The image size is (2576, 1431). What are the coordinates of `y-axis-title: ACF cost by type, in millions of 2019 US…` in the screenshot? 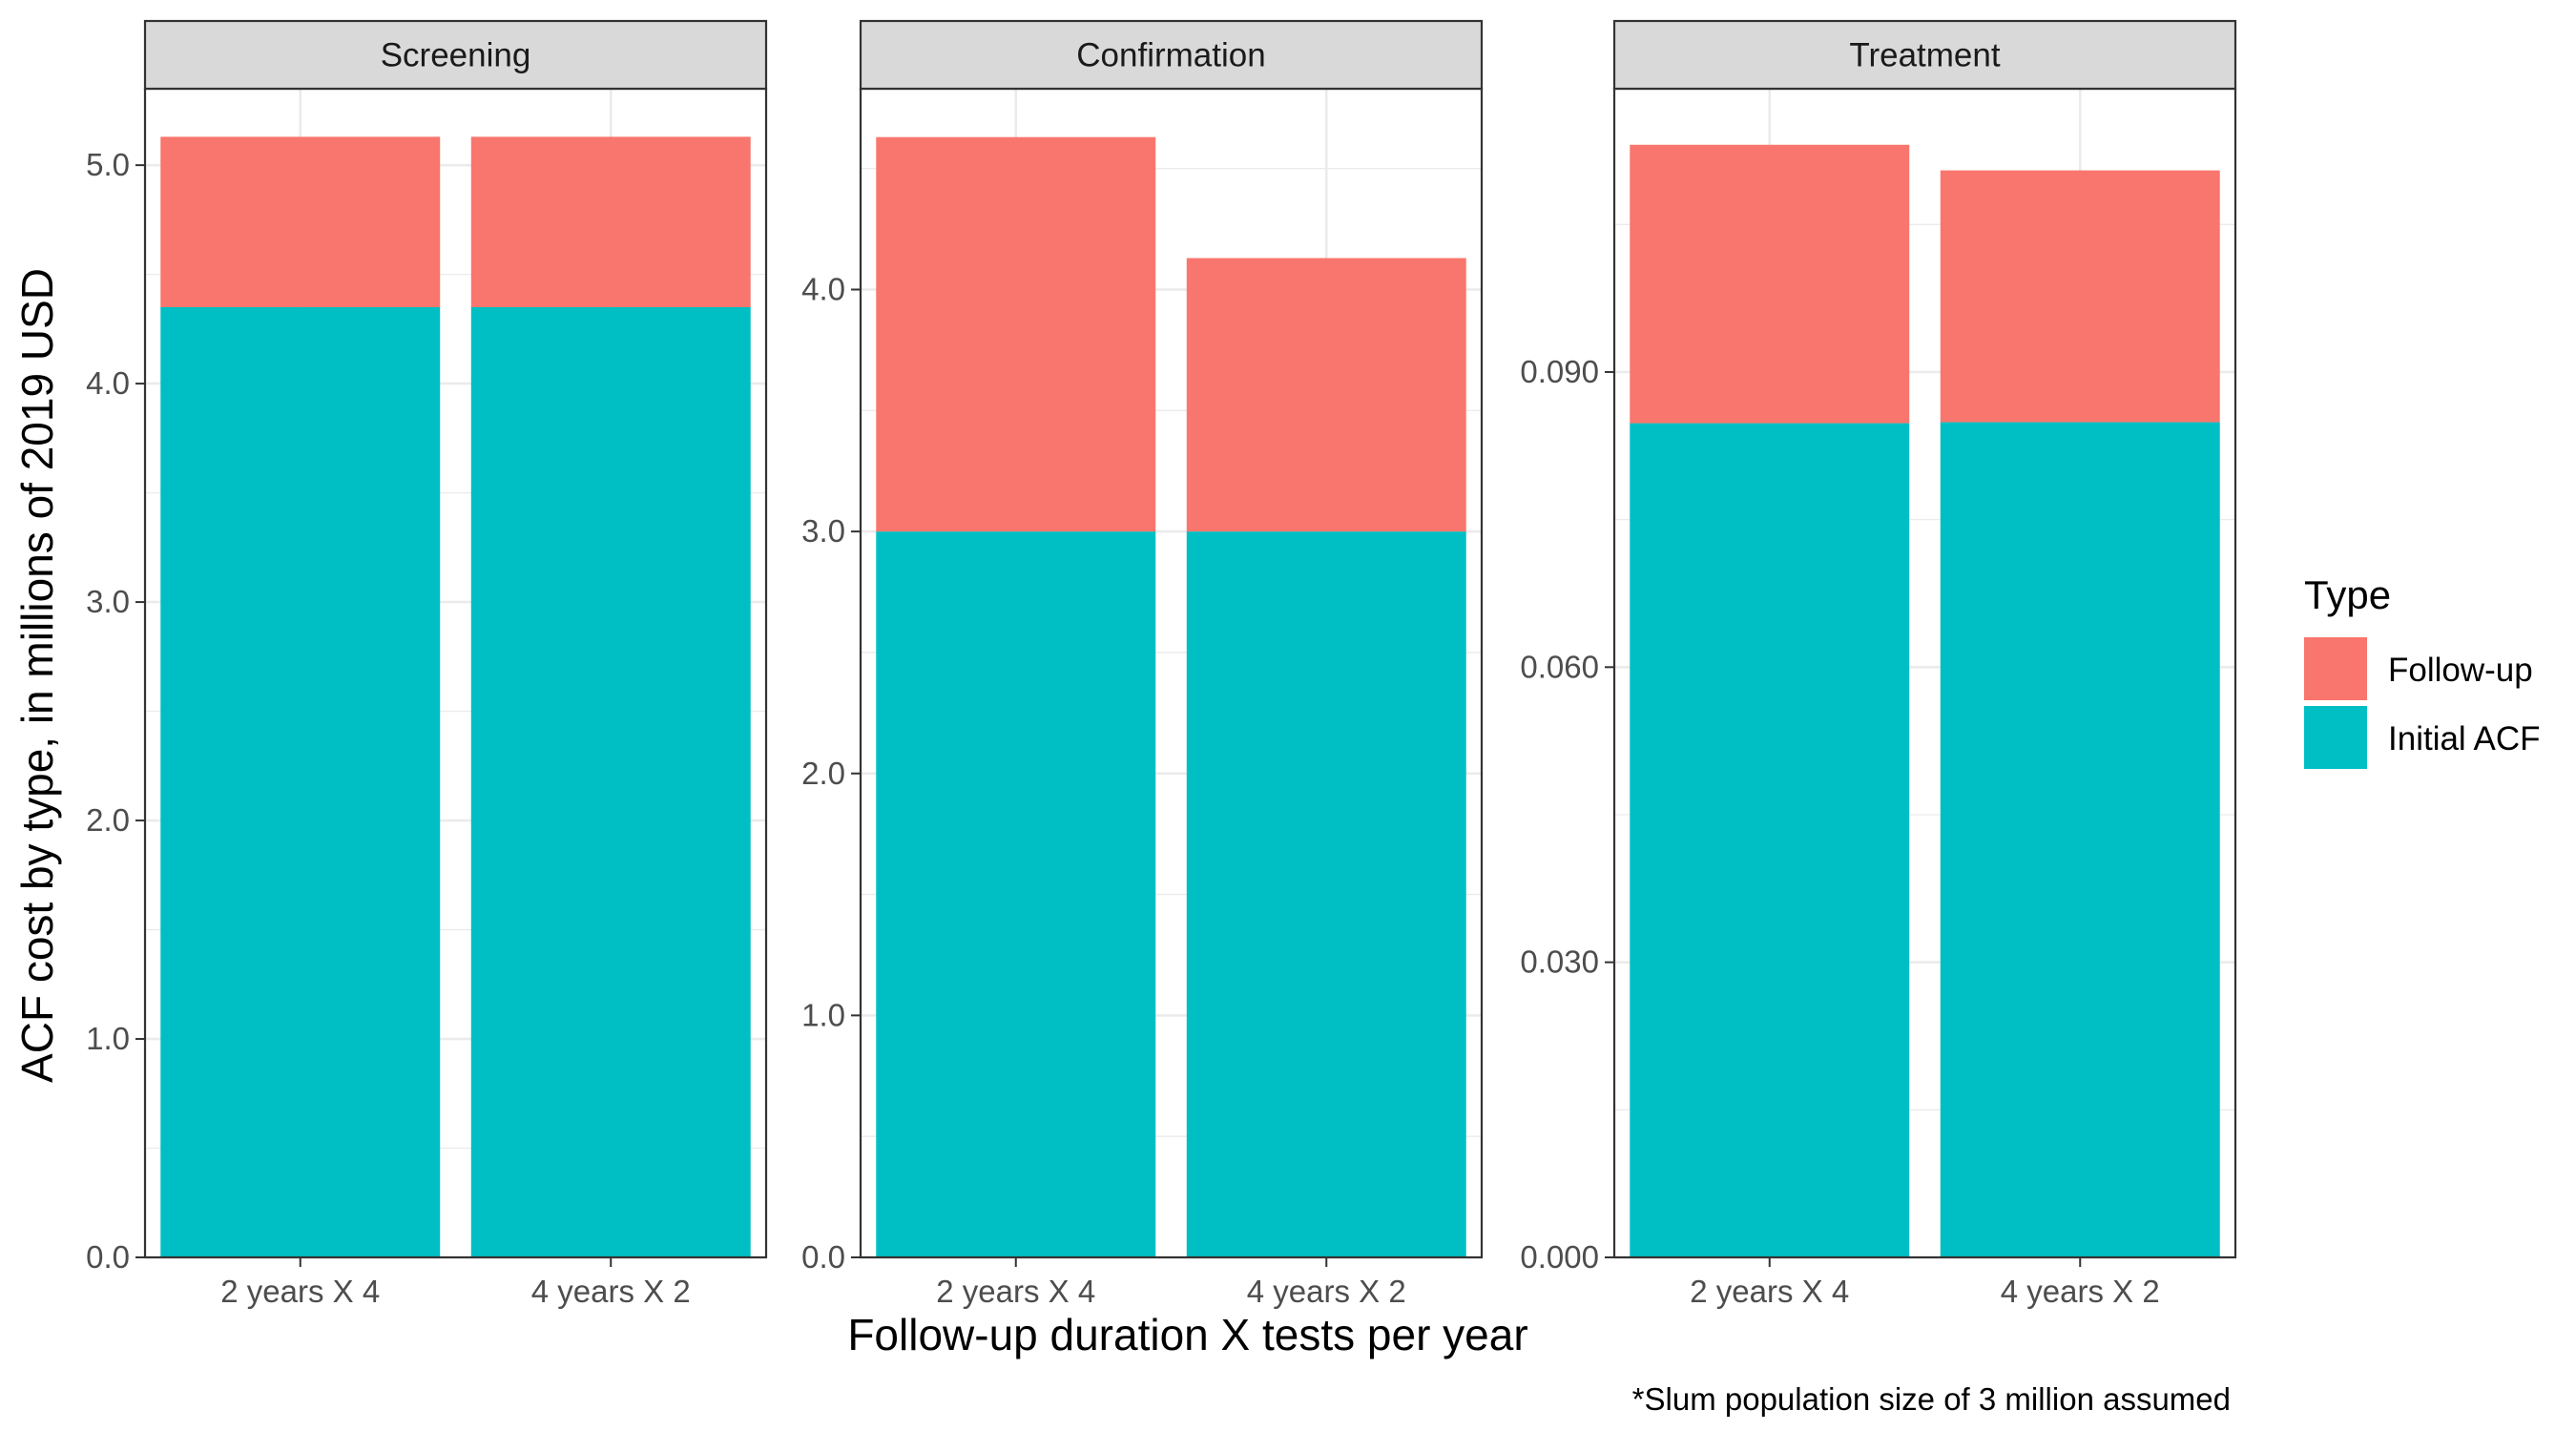 It's located at (37, 675).